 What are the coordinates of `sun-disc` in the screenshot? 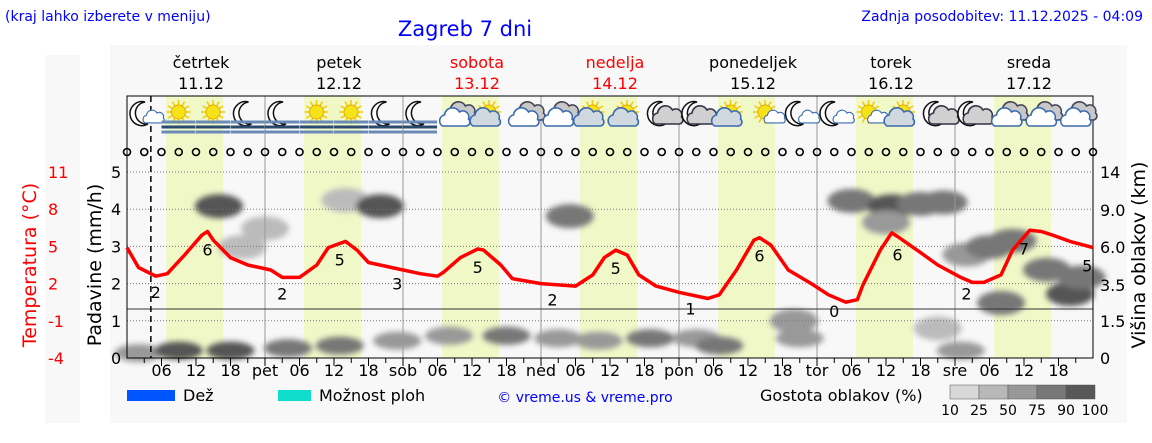 It's located at (213, 112).